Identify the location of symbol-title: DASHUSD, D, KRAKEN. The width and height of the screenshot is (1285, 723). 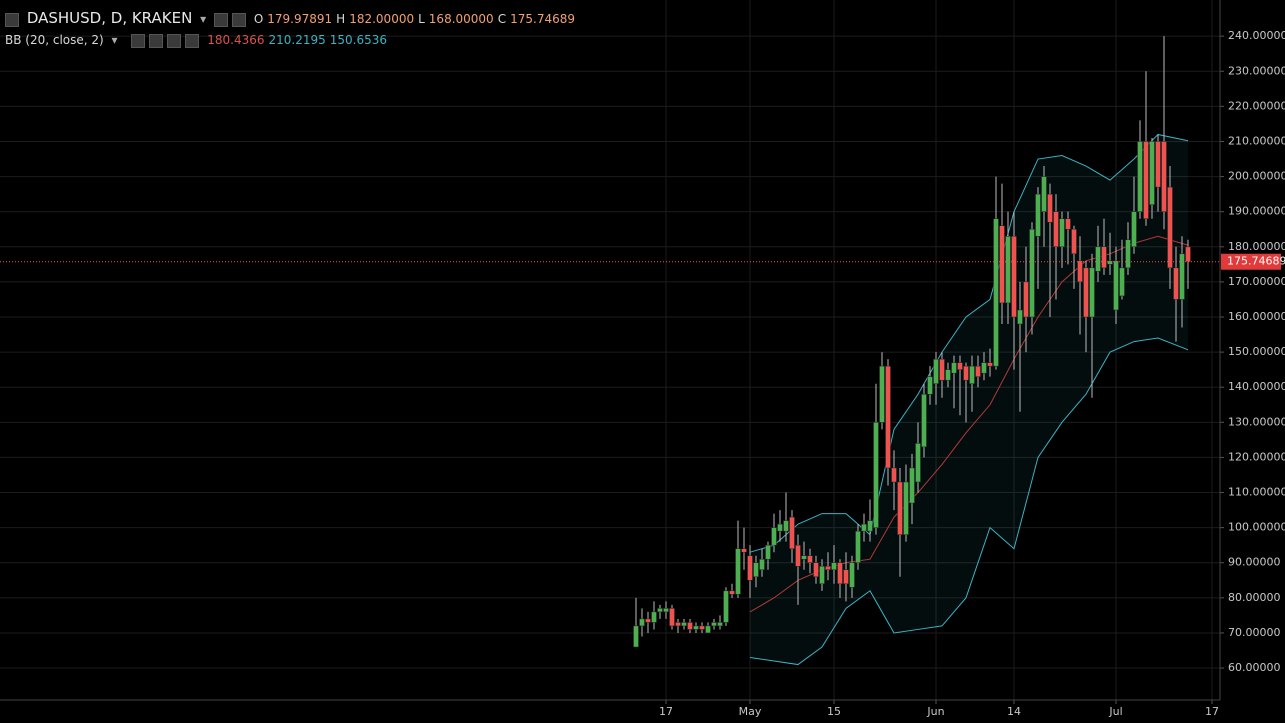
(109, 18).